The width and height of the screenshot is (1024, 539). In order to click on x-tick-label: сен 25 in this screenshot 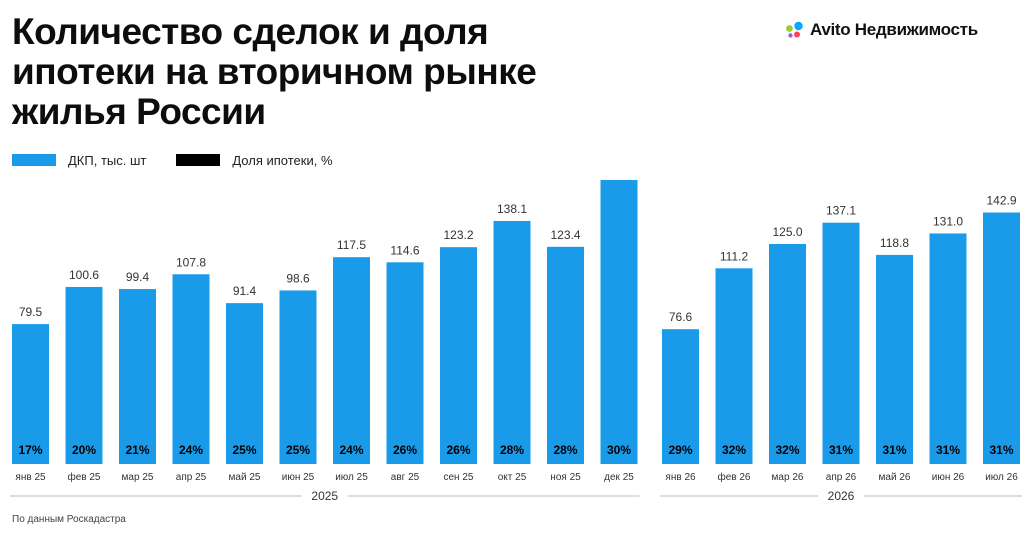, I will do `click(459, 477)`.